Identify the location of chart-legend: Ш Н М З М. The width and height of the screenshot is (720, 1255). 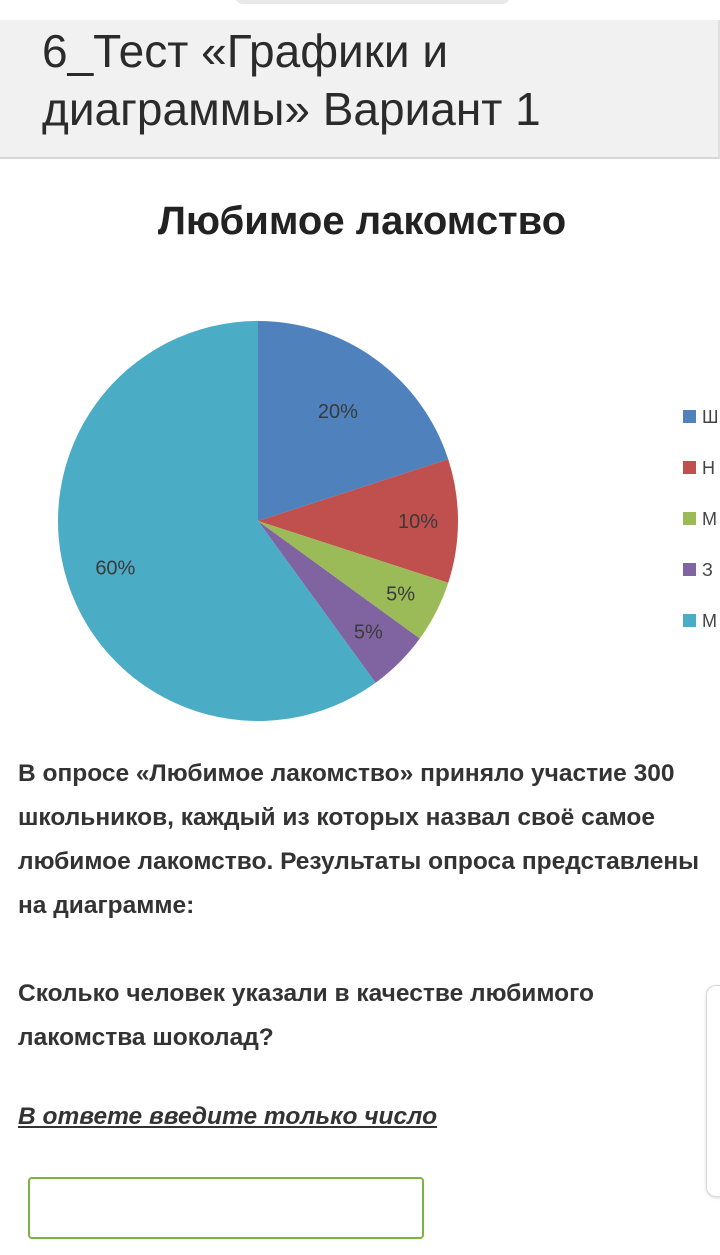
(701, 519).